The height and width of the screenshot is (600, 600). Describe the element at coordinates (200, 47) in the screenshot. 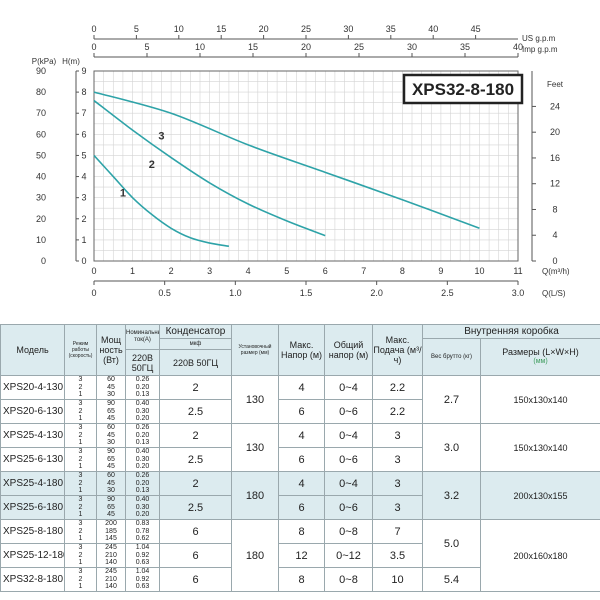

I see `imp-gpm-tick-label: 10` at that location.